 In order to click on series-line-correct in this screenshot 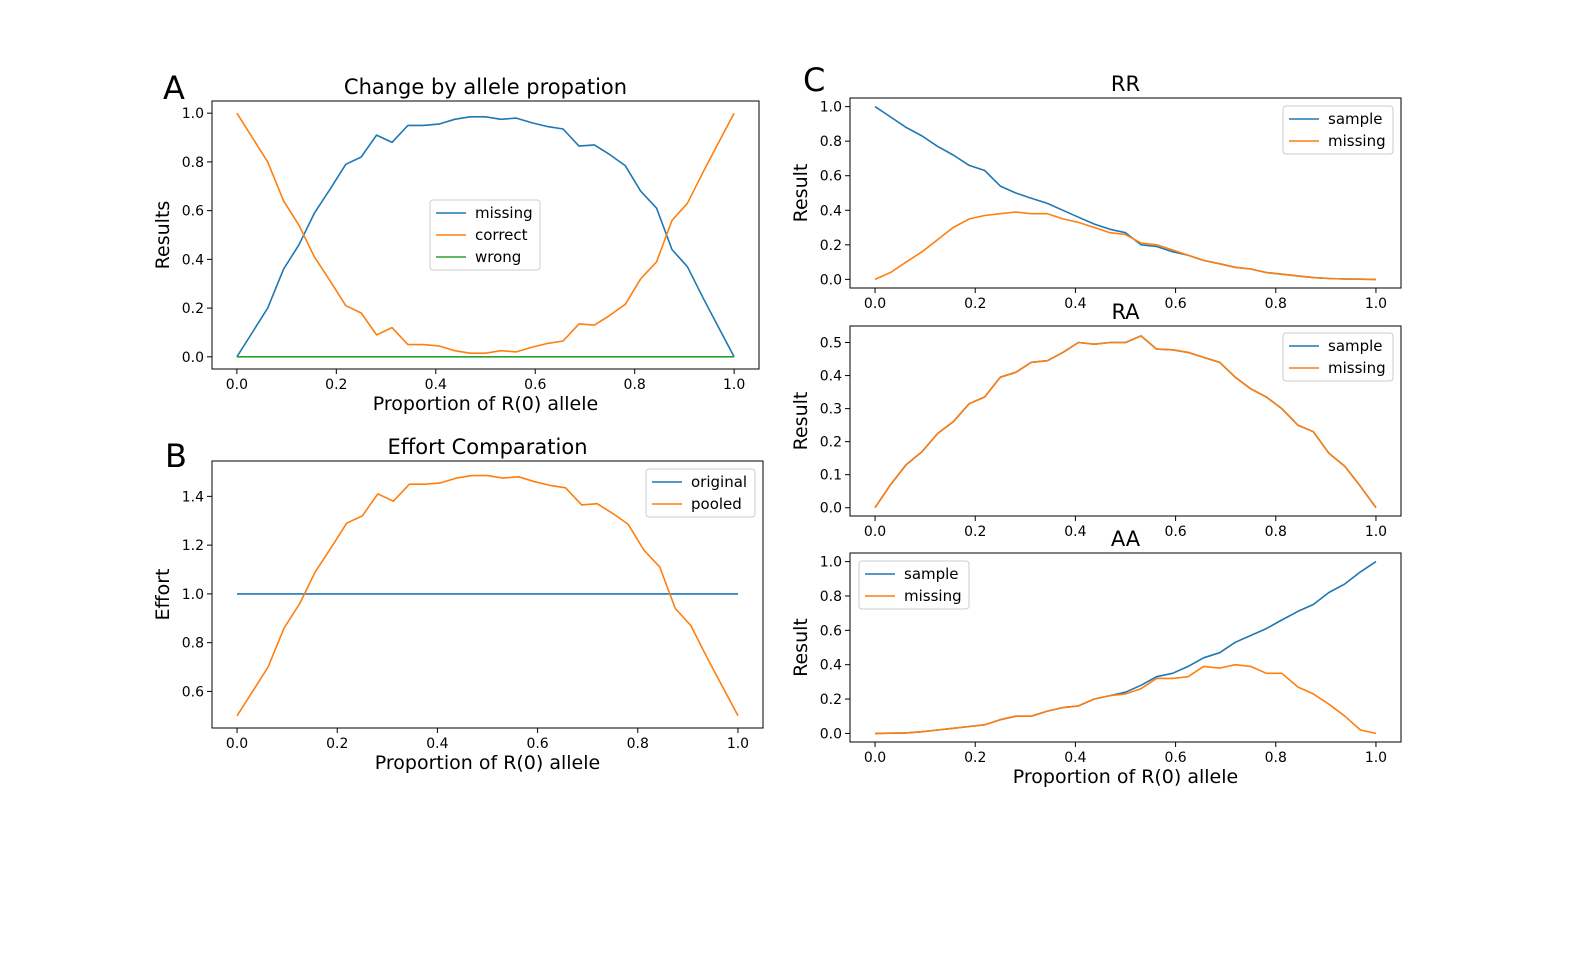, I will do `click(485, 233)`.